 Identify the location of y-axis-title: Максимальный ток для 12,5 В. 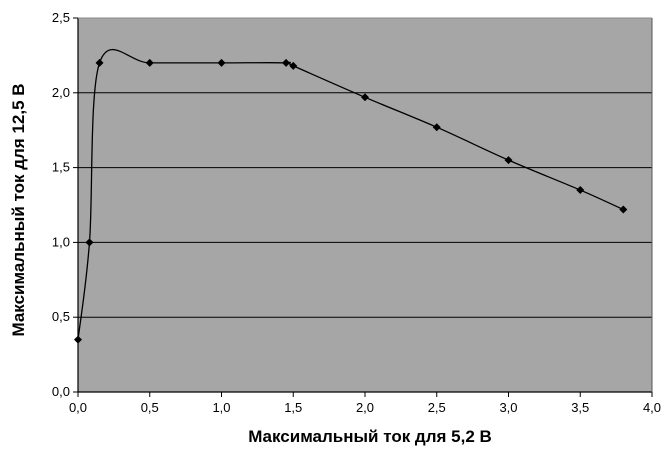
(18, 209).